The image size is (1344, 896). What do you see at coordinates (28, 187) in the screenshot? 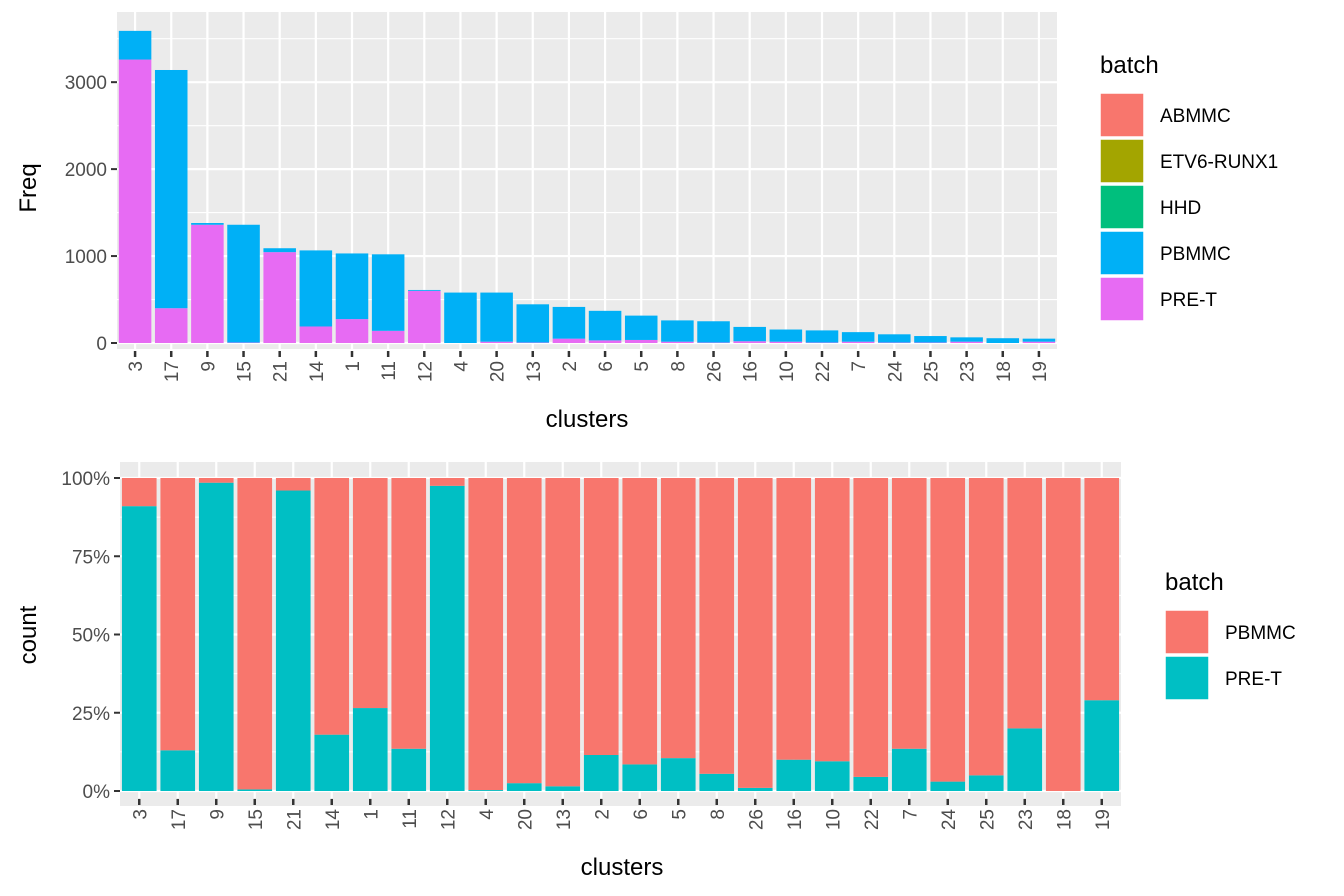
I see `freq-y-axis-title: Freq` at bounding box center [28, 187].